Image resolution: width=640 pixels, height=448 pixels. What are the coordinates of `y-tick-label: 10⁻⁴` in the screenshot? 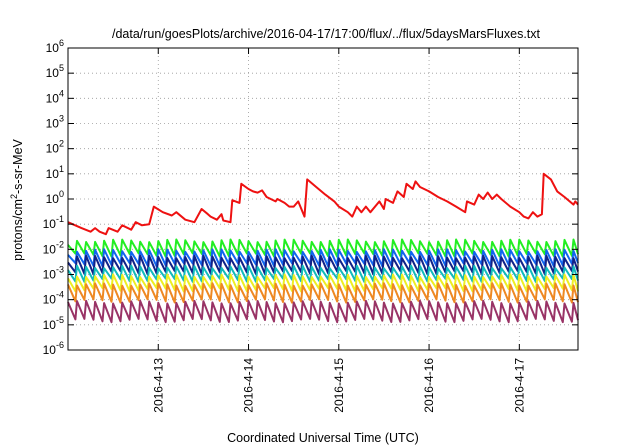 It's located at (53, 298).